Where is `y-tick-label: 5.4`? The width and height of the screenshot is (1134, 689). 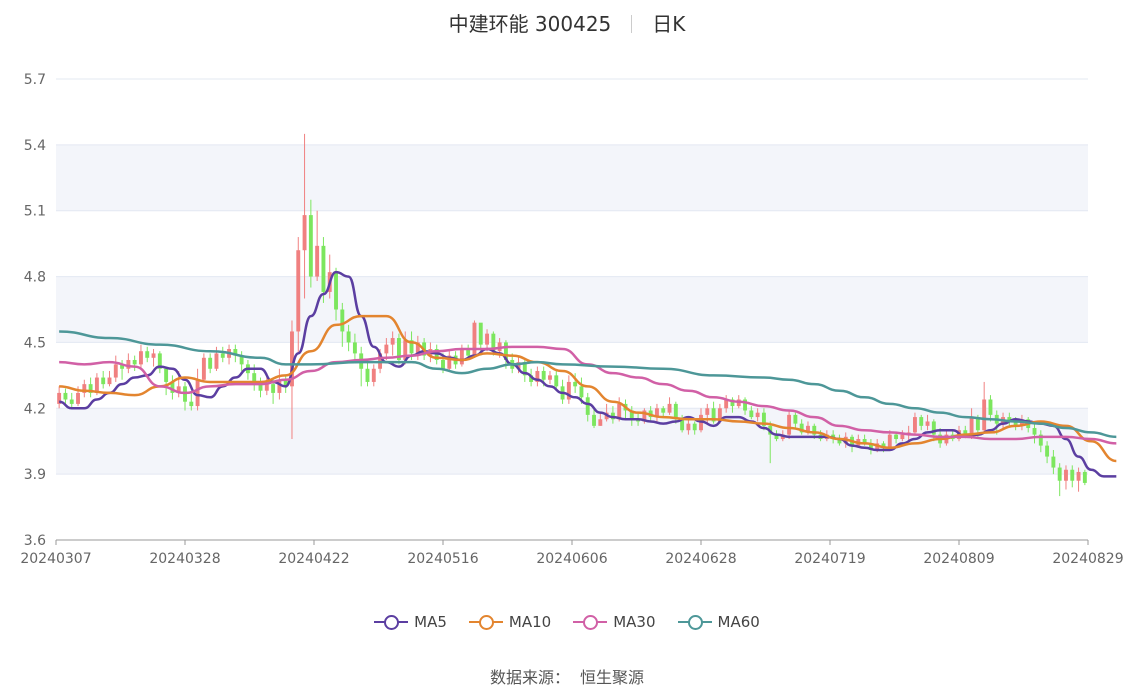
y-tick-label: 5.4 is located at coordinates (35, 146).